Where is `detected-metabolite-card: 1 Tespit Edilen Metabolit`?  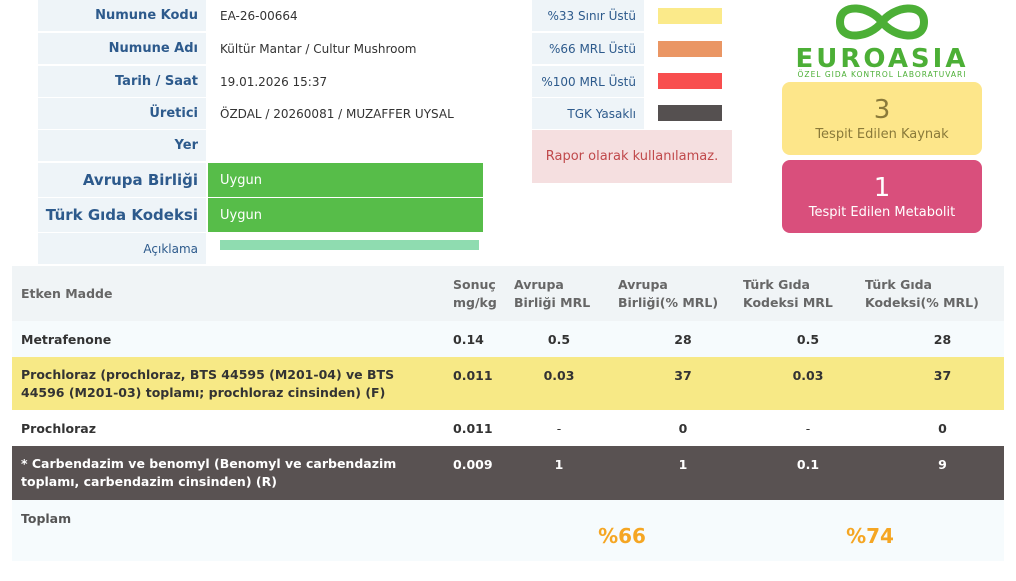 detected-metabolite-card: 1 Tespit Edilen Metabolit is located at coordinates (882, 196).